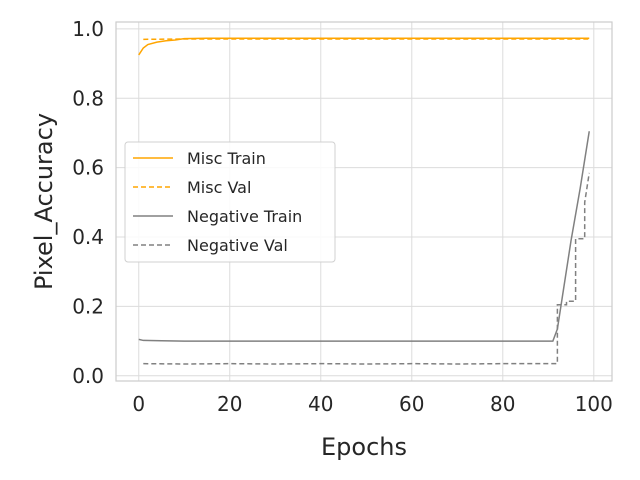 The height and width of the screenshot is (480, 640). What do you see at coordinates (88, 306) in the screenshot?
I see `y-tick-label: 0.2` at bounding box center [88, 306].